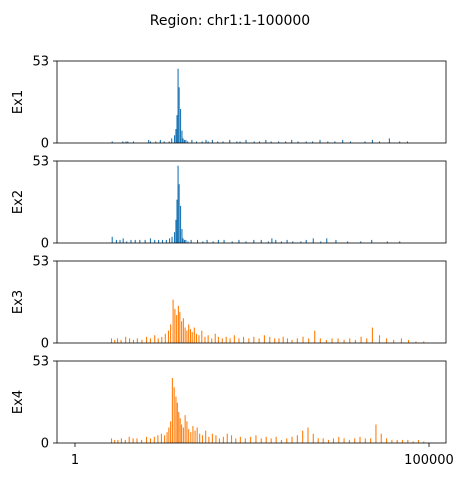 The height and width of the screenshot is (478, 463). What do you see at coordinates (251, 402) in the screenshot?
I see `panel-frame` at bounding box center [251, 402].